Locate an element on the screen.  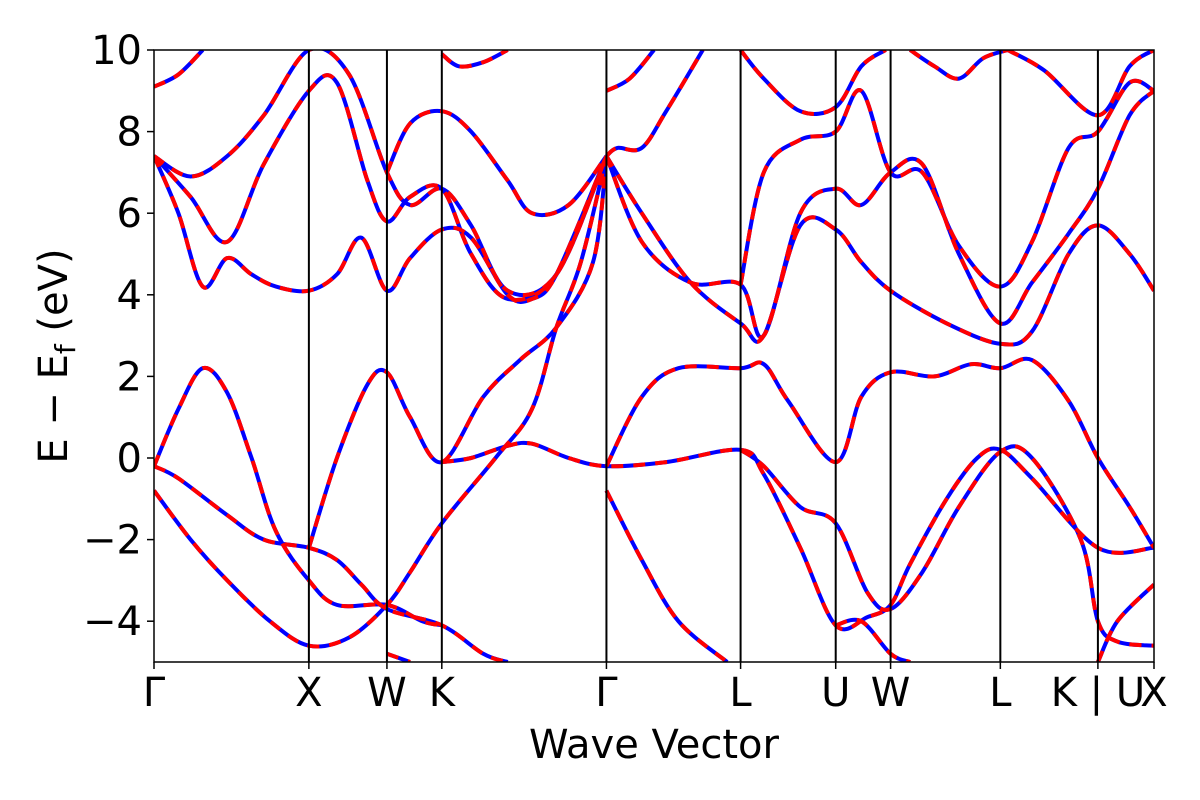
band-4-blue-line is located at coordinates (797, 536).